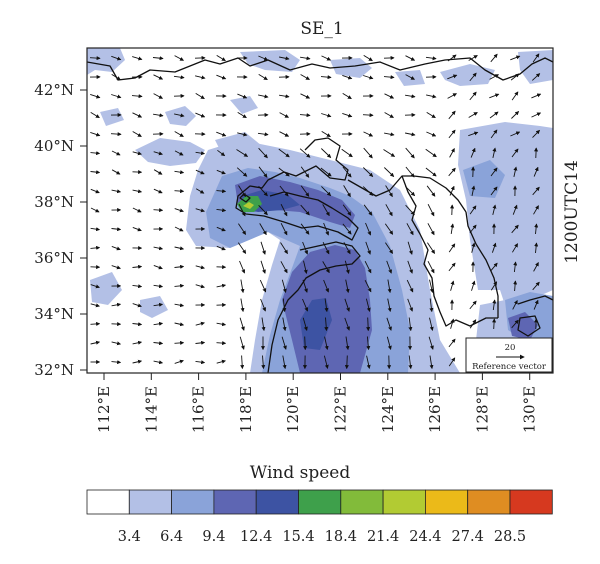 The image size is (600, 564). What do you see at coordinates (60, 230) in the screenshot?
I see `latitude-axis: 32°N 34°N 36°N 38°N 40°N 42°N` at bounding box center [60, 230].